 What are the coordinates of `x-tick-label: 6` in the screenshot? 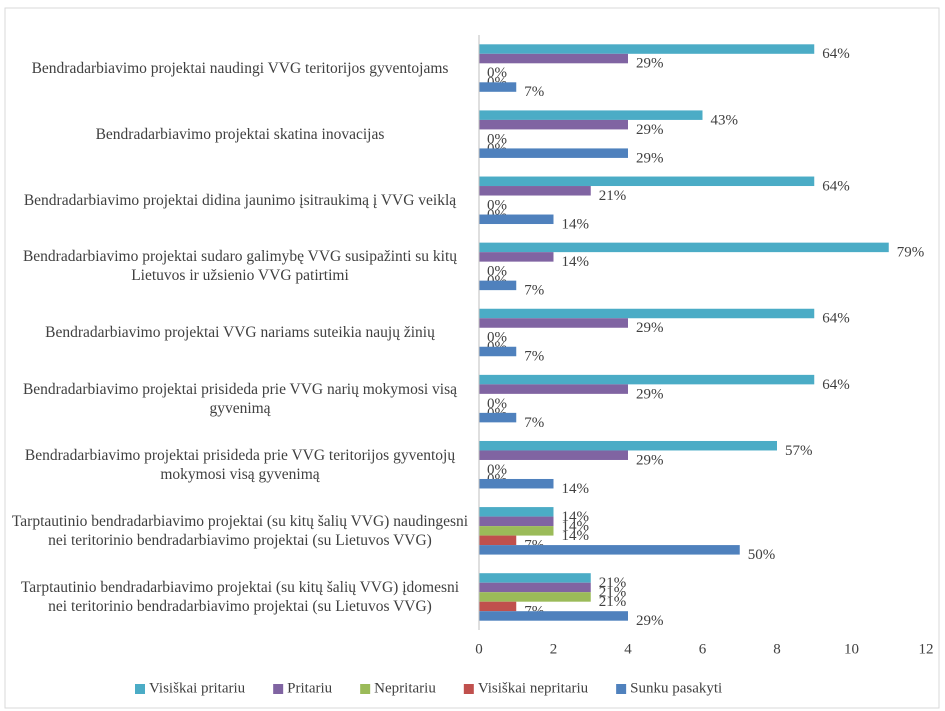 It's located at (703, 649).